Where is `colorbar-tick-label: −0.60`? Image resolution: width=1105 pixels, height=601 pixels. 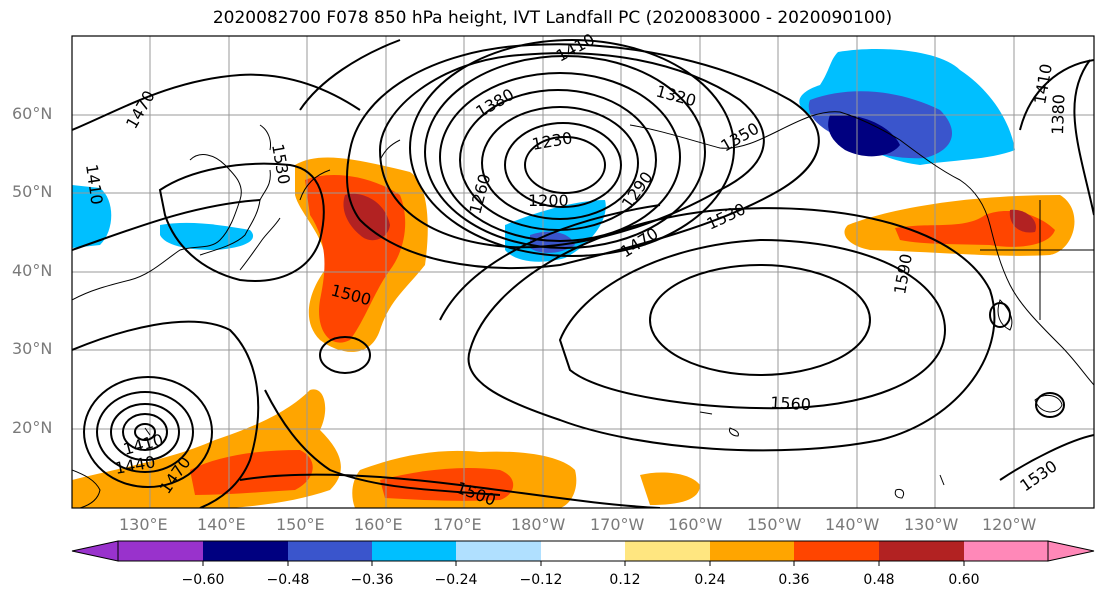 colorbar-tick-label: −0.60 is located at coordinates (203, 580).